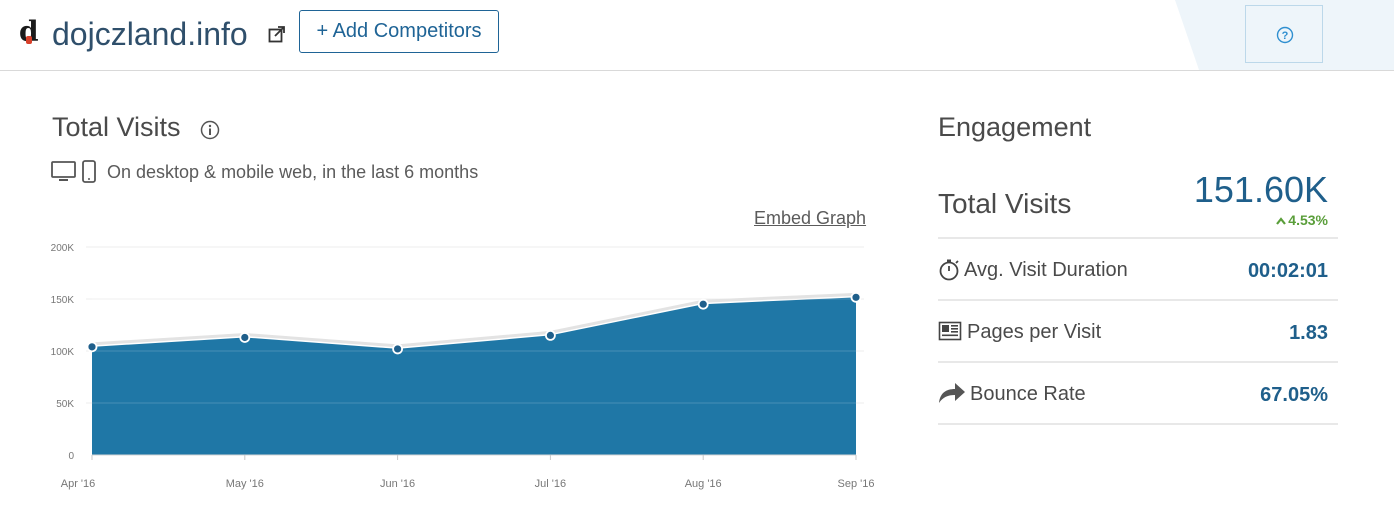 This screenshot has width=1394, height=515. I want to click on avg-visit-duration-value: 00:02:01, so click(1287, 271).